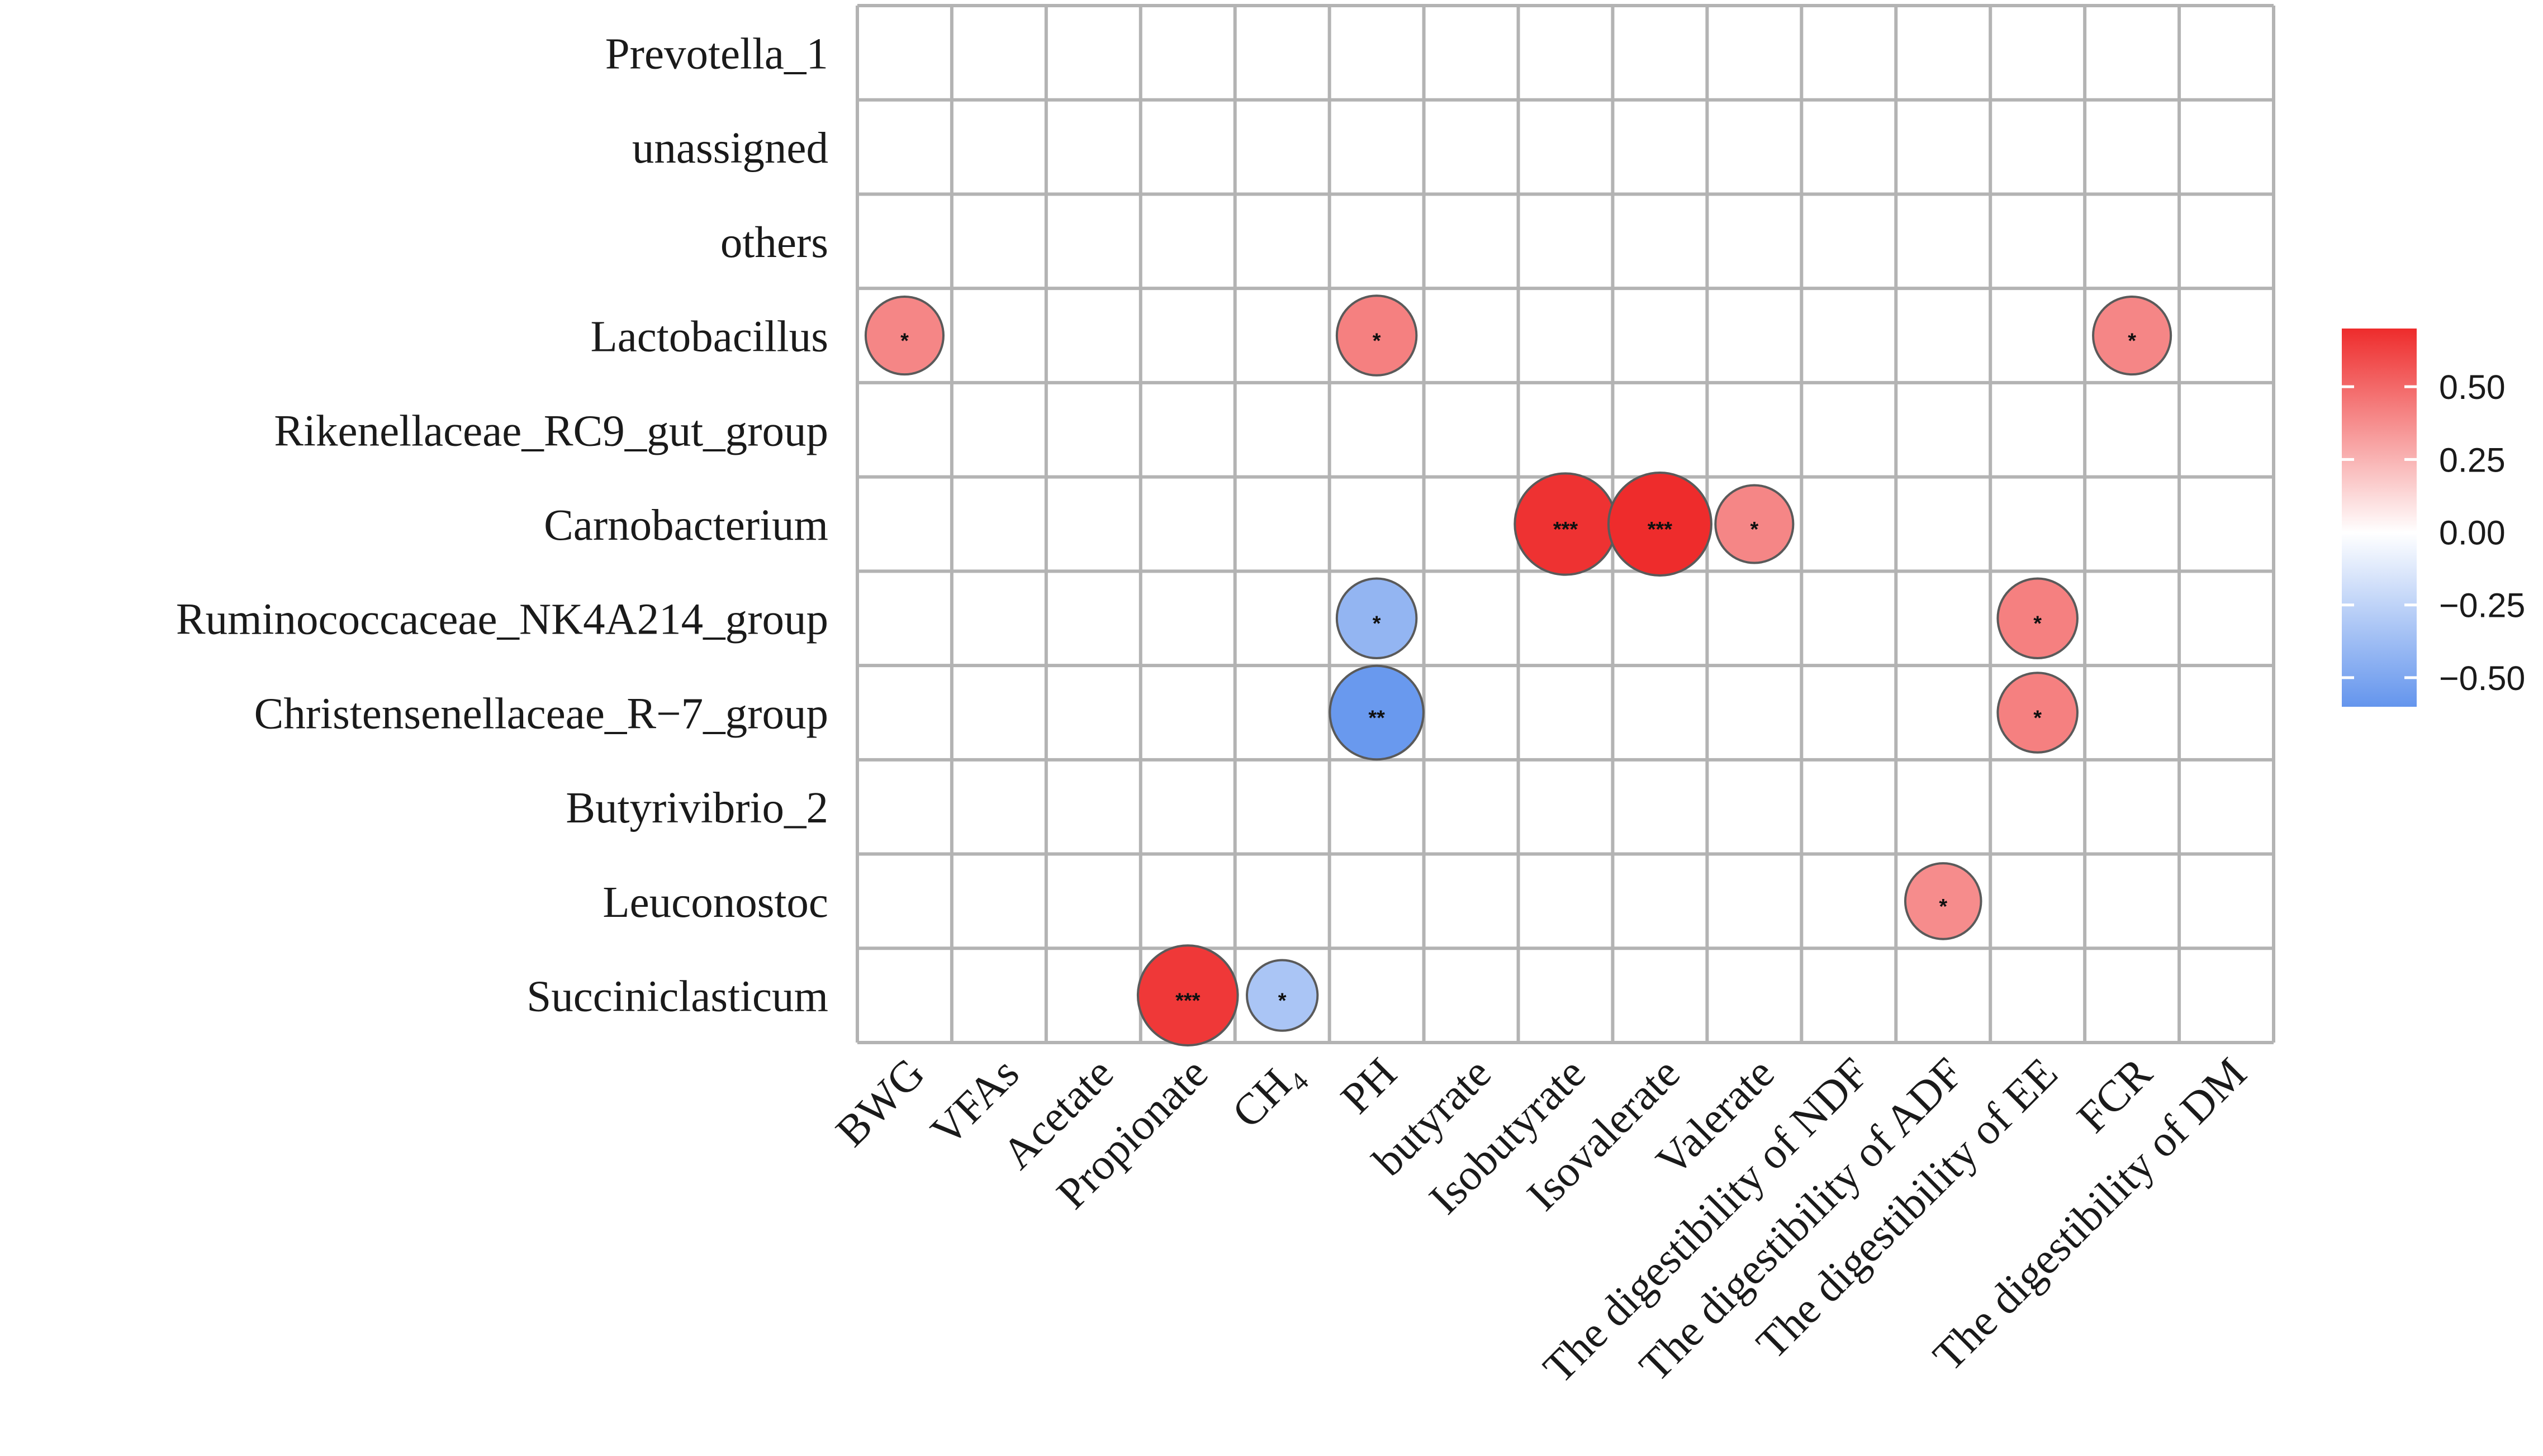 This screenshot has width=2543, height=1456. I want to click on colorbar-tick-label: 0.00, so click(2472, 533).